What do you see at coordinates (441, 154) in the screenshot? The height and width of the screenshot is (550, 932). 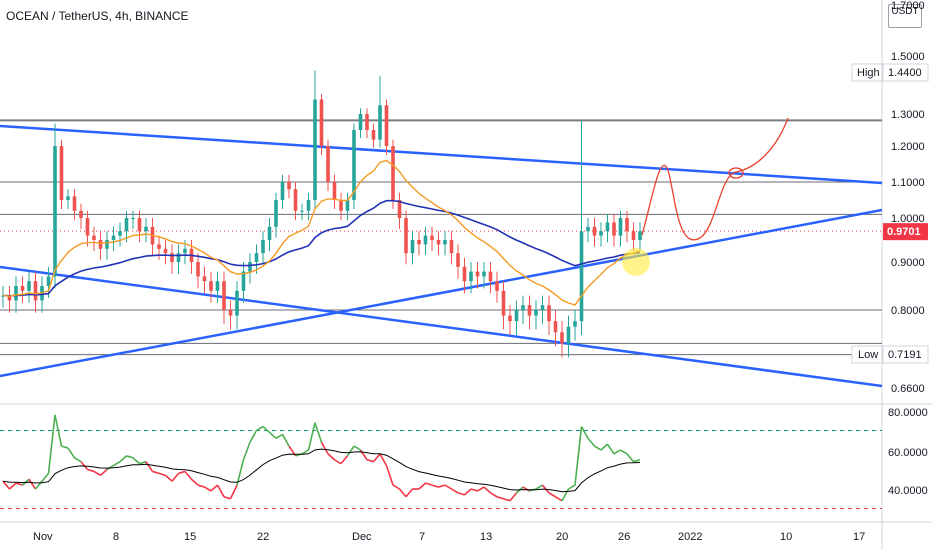 I see `trendline-upper` at bounding box center [441, 154].